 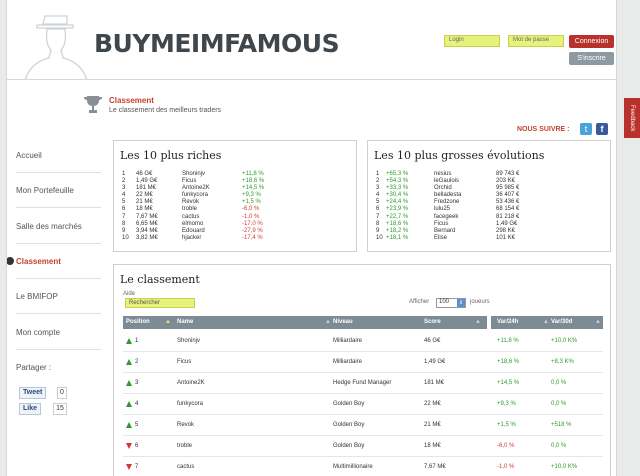 I want to click on list-cell: leGaulois, so click(x=447, y=181).